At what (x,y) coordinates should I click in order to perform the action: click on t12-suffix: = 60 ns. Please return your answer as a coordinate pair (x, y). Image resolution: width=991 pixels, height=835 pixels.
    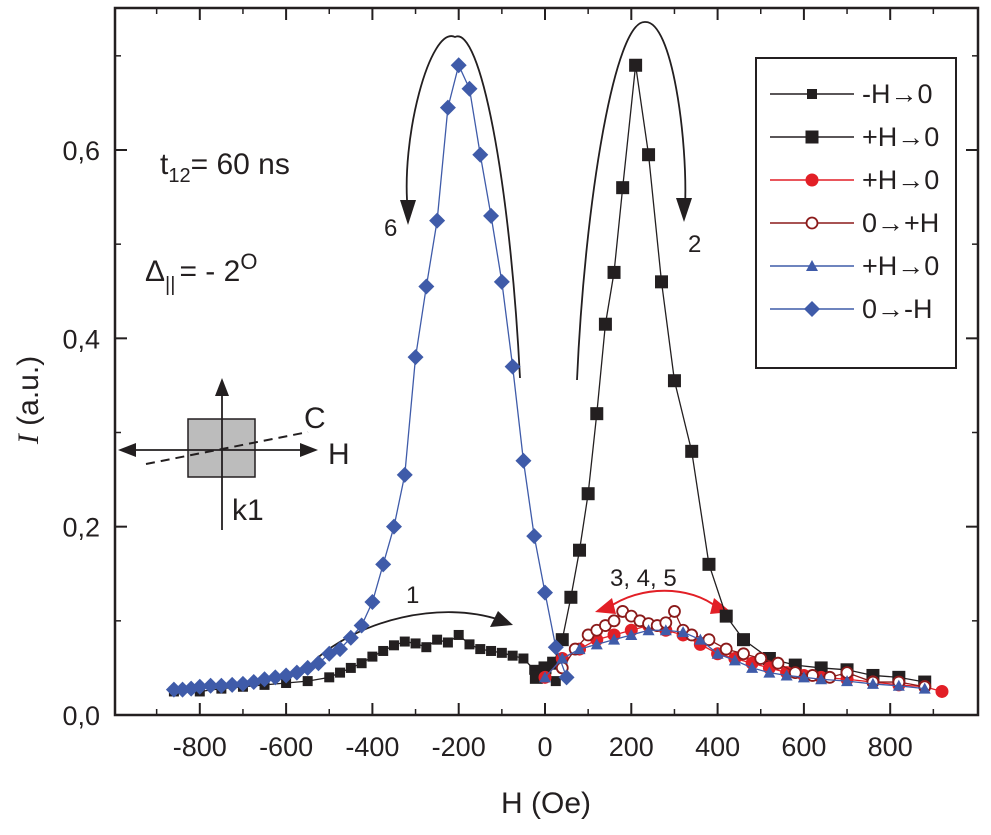
    Looking at the image, I should click on (240, 164).